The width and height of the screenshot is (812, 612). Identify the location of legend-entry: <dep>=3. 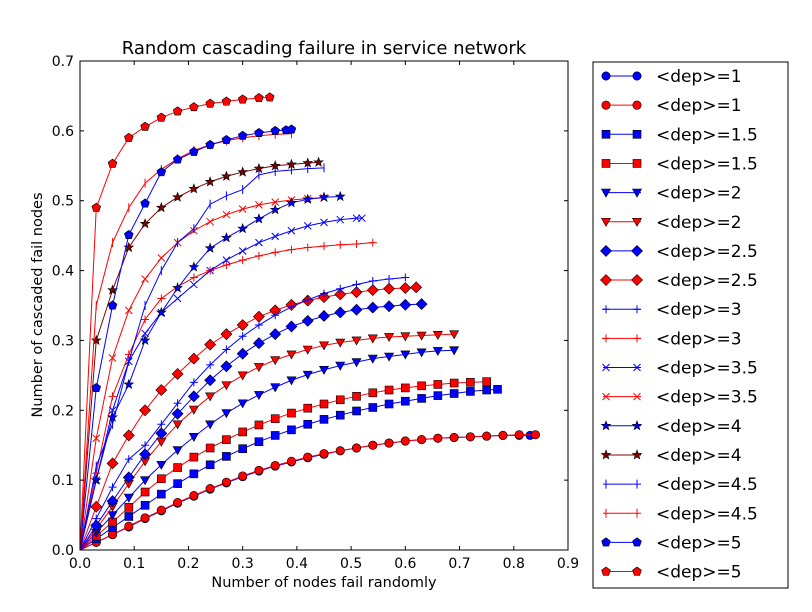
(672, 339).